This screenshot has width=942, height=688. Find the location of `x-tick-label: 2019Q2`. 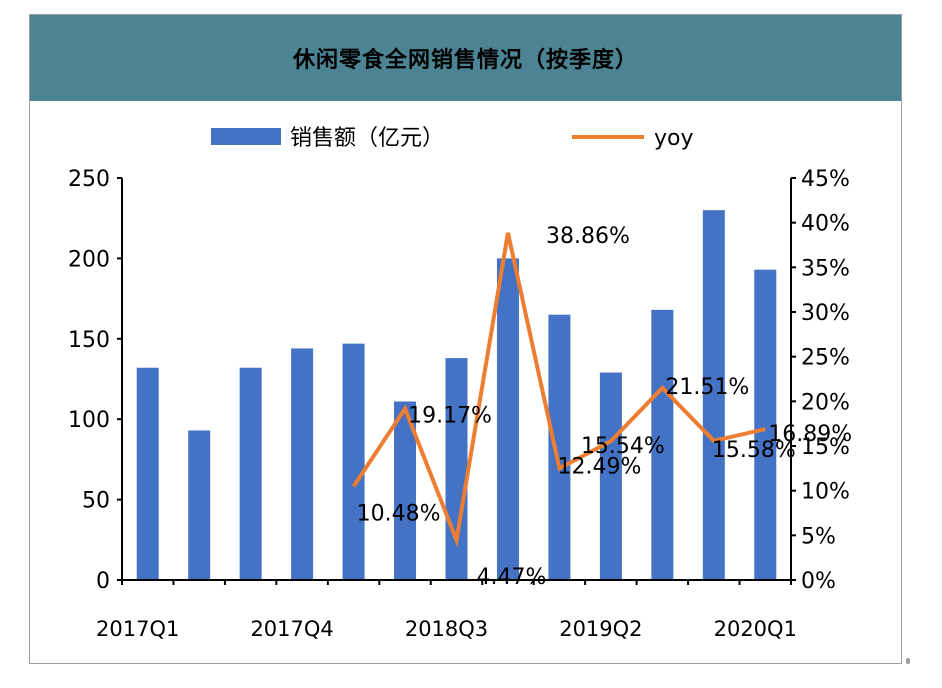

x-tick-label: 2019Q2 is located at coordinates (600, 629).